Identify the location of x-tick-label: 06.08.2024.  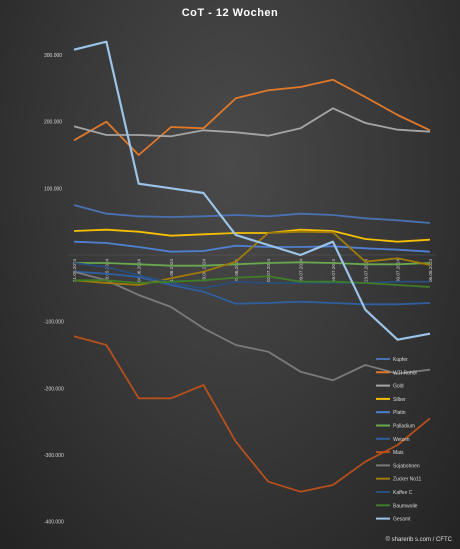
(430, 270).